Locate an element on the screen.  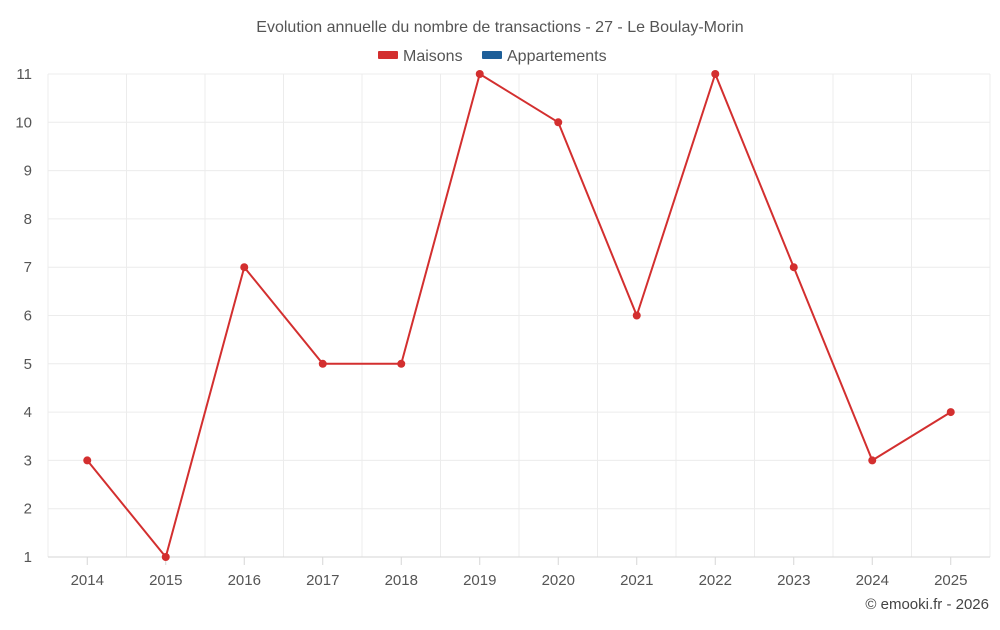
y-tick-label: 7 is located at coordinates (28, 267).